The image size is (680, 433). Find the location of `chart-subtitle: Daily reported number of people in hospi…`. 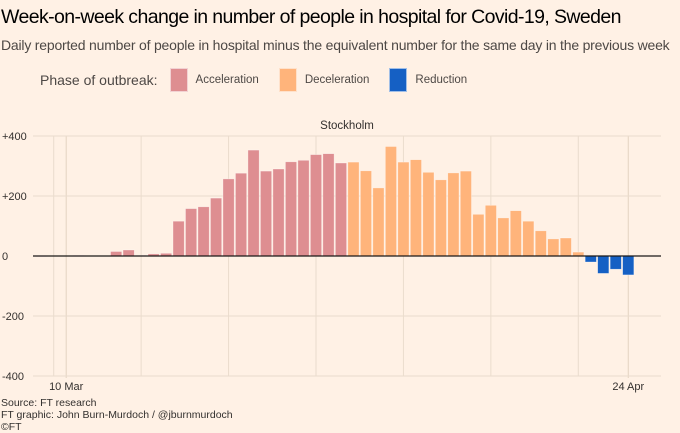

chart-subtitle: Daily reported number of people in hospi… is located at coordinates (335, 45).